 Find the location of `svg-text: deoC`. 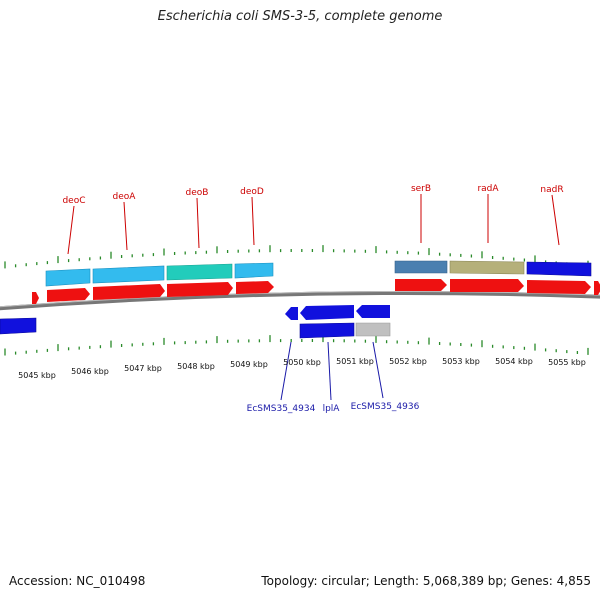

svg-text: deoC is located at coordinates (73, 201).